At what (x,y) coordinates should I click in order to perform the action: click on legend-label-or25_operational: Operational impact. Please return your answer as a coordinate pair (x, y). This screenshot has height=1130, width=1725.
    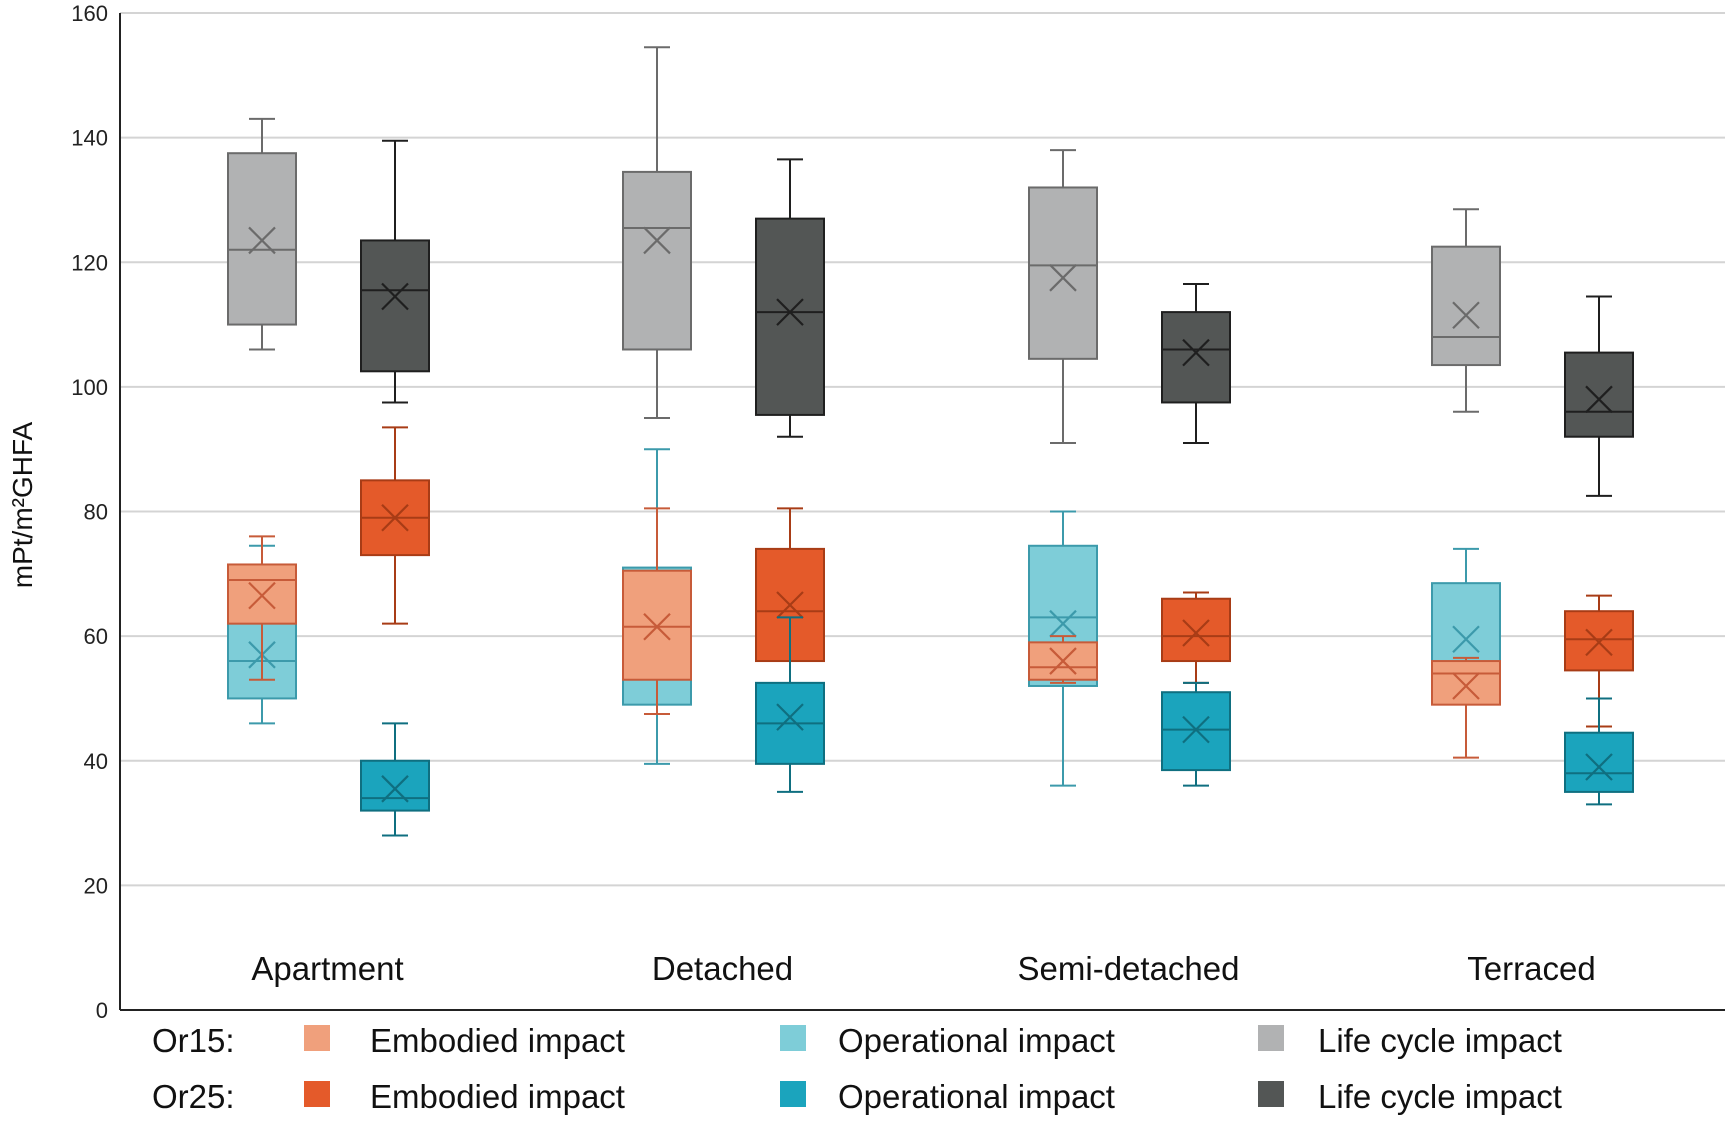
    Looking at the image, I should click on (976, 1096).